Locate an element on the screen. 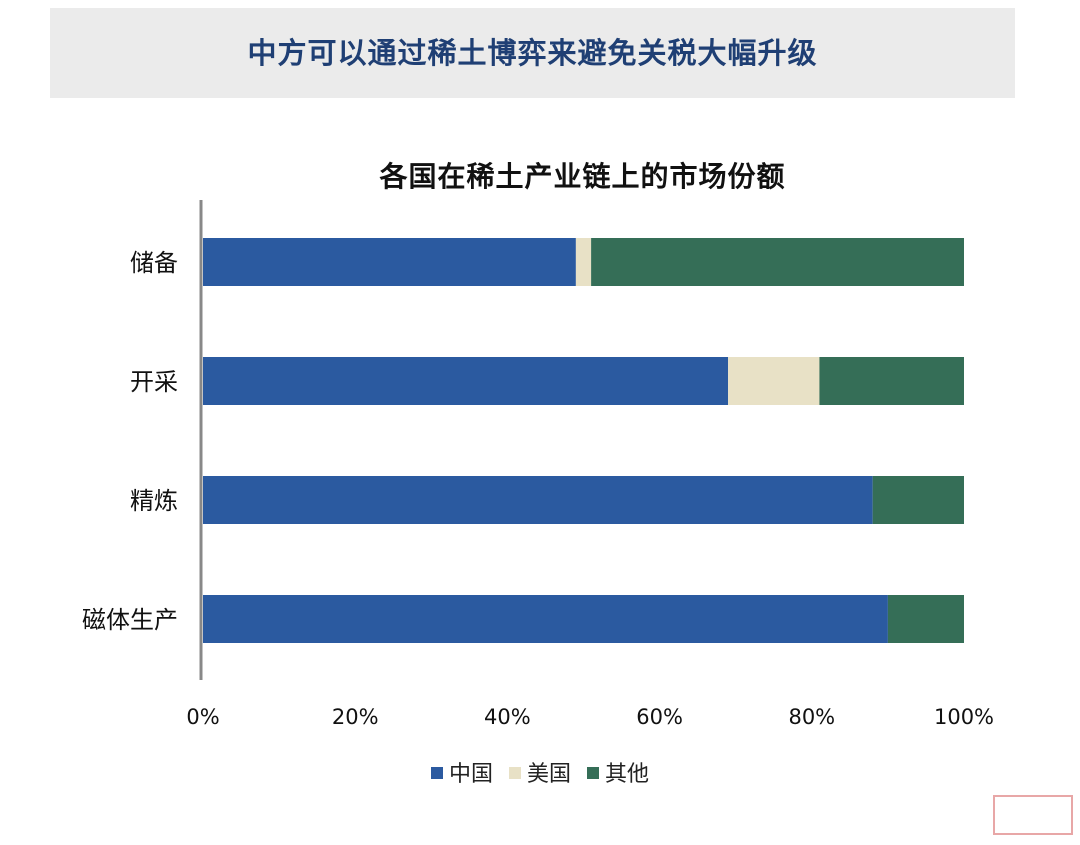  x-tick-label: 0% is located at coordinates (202, 717).